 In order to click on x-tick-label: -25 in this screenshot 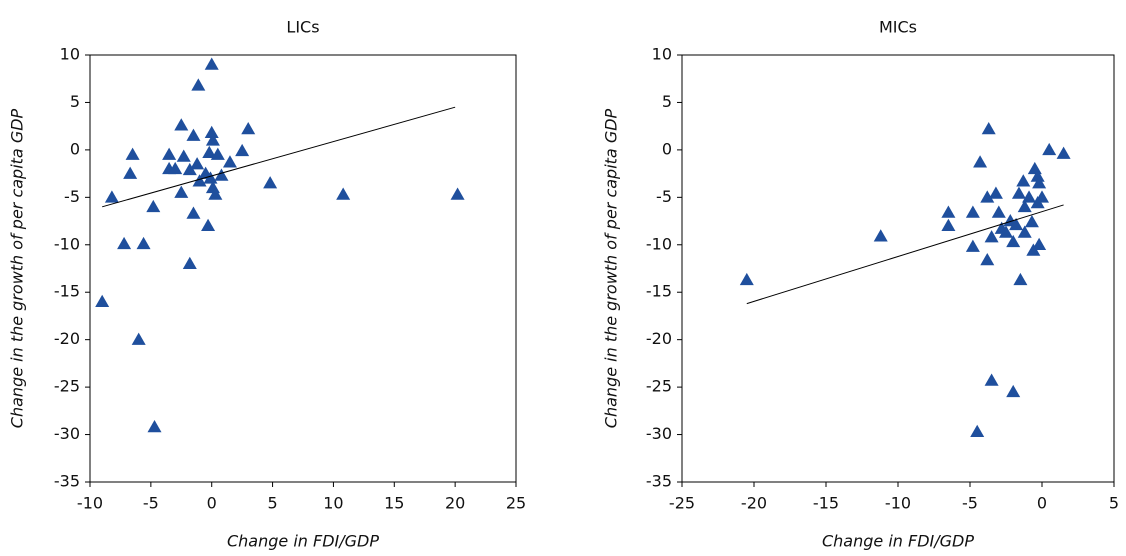, I will do `click(682, 503)`.